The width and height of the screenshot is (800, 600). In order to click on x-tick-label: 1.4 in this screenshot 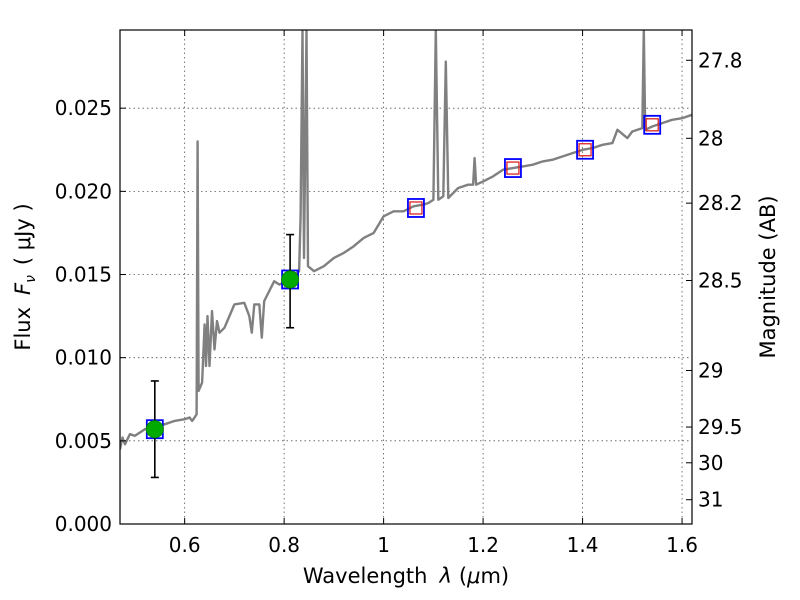, I will do `click(583, 545)`.